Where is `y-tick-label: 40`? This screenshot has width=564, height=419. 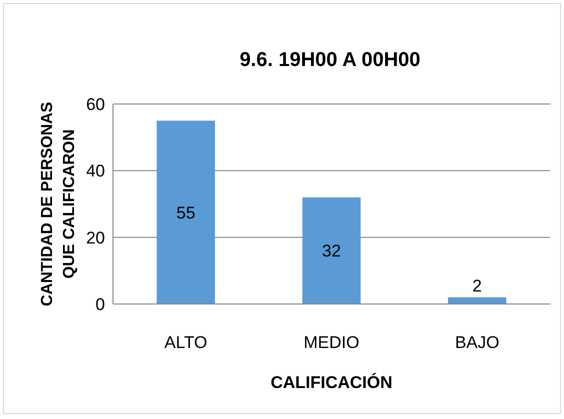 y-tick-label: 40 is located at coordinates (95, 171).